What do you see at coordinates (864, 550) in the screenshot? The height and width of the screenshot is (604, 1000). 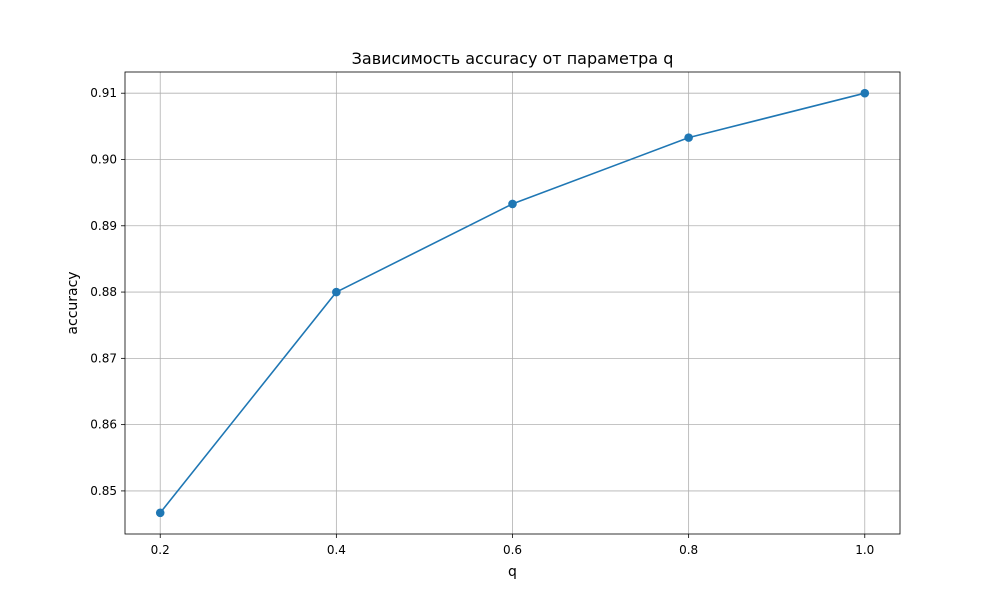 I see `x-tick-label: 1.0` at bounding box center [864, 550].